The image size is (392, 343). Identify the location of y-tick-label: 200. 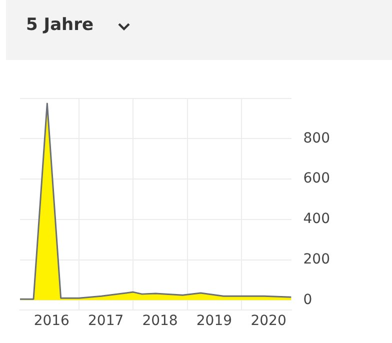
(316, 259).